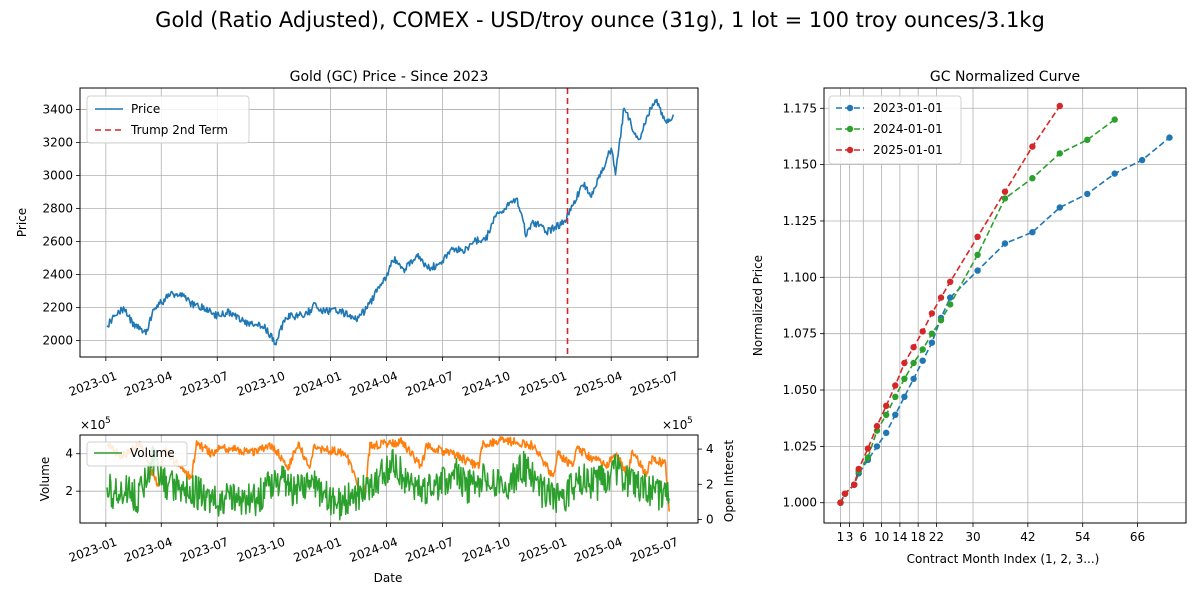  I want to click on y-tick-label: 2600, so click(57, 241).